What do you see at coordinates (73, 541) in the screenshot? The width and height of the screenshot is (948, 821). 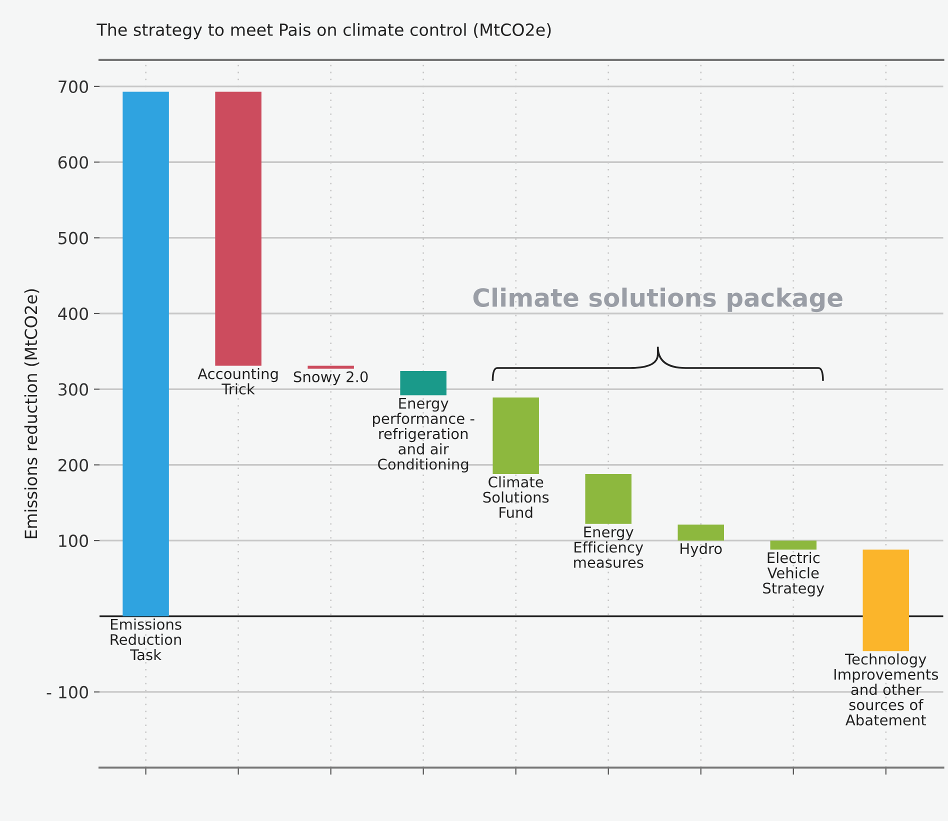 I see `y-tick-label: 100` at bounding box center [73, 541].